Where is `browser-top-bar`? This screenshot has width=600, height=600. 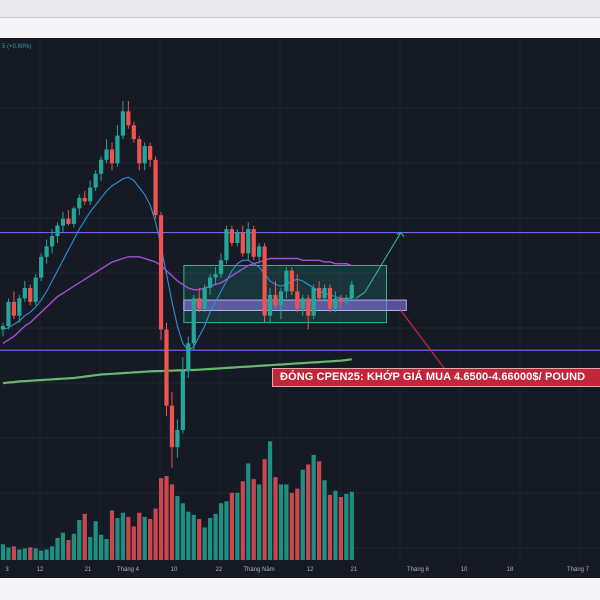 browser-top-bar is located at coordinates (300, 9).